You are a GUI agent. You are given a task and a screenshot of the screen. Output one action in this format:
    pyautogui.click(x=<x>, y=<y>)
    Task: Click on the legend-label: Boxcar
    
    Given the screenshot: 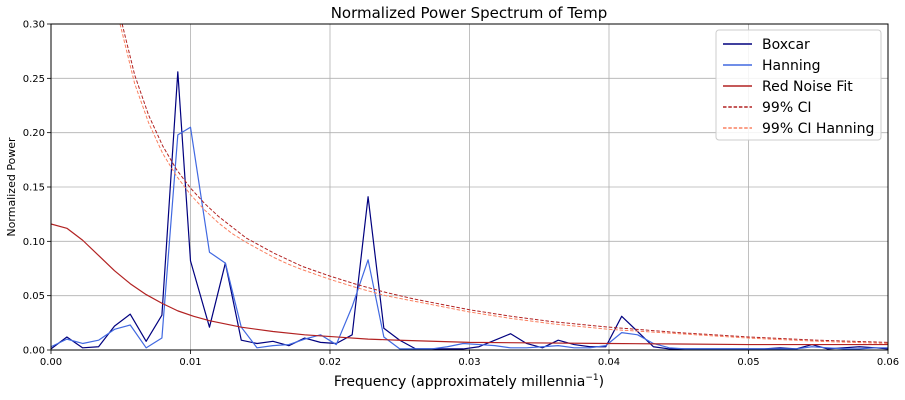 What is the action you would take?
    pyautogui.click(x=786, y=45)
    